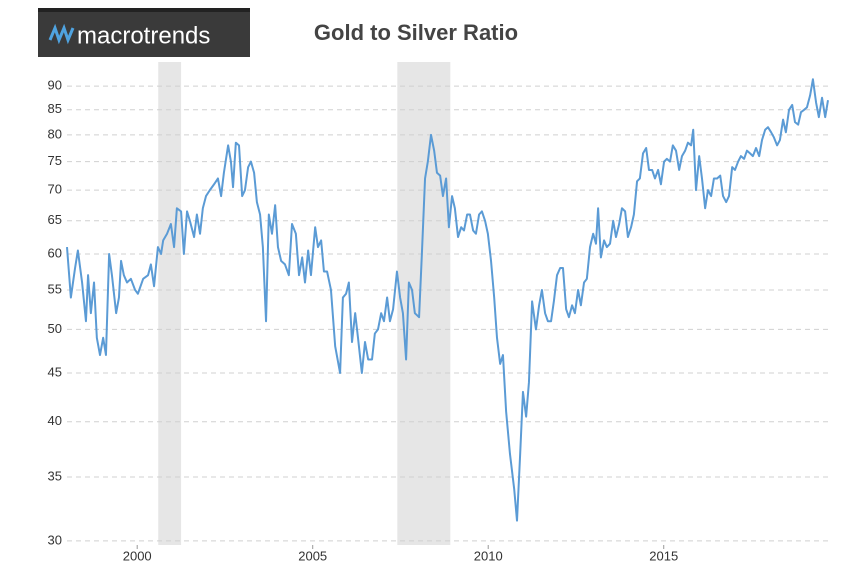 This screenshot has width=862, height=581. I want to click on logo-icon, so click(61, 34).